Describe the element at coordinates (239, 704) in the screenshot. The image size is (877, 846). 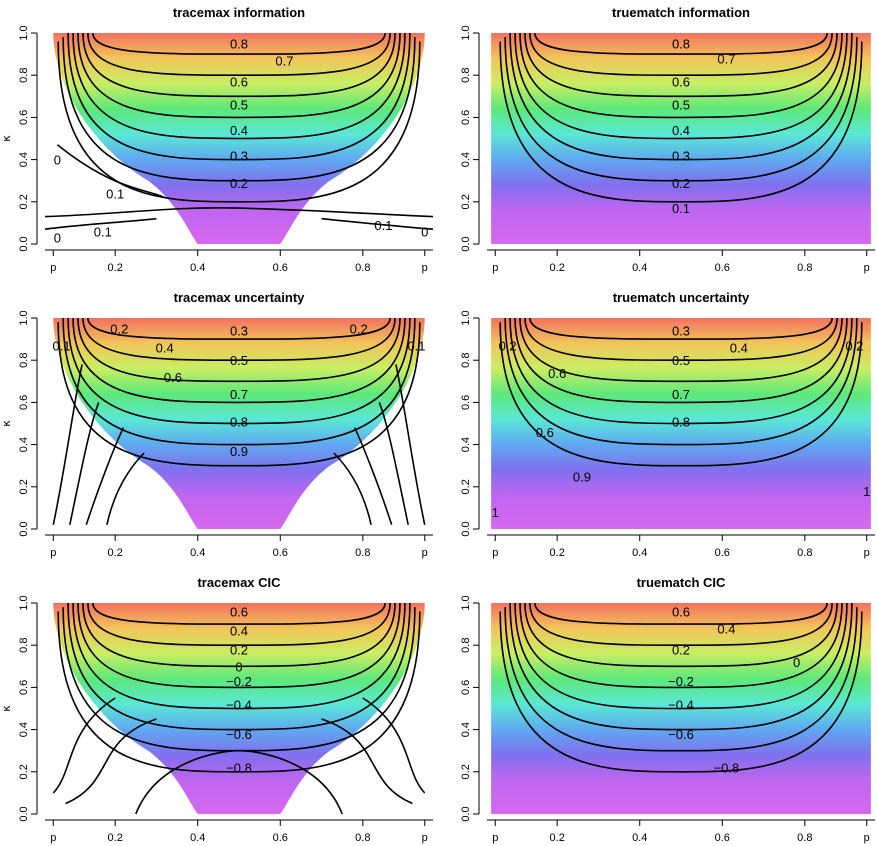
I see `contour-label: −0.4` at that location.